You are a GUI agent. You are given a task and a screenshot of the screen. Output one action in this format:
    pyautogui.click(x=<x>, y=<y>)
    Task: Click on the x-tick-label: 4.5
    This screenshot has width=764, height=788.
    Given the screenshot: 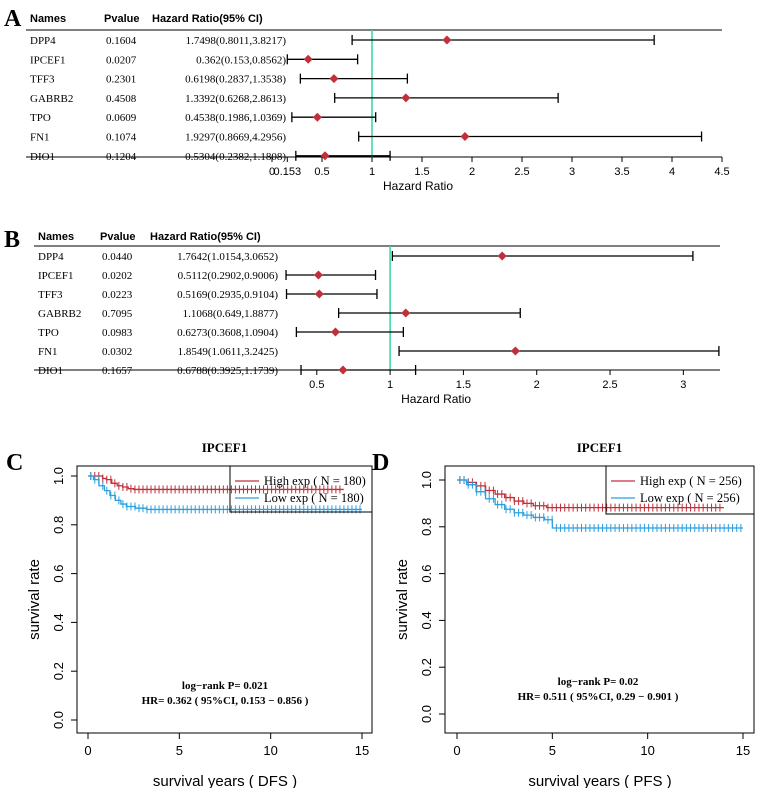 What is the action you would take?
    pyautogui.click(x=721, y=172)
    